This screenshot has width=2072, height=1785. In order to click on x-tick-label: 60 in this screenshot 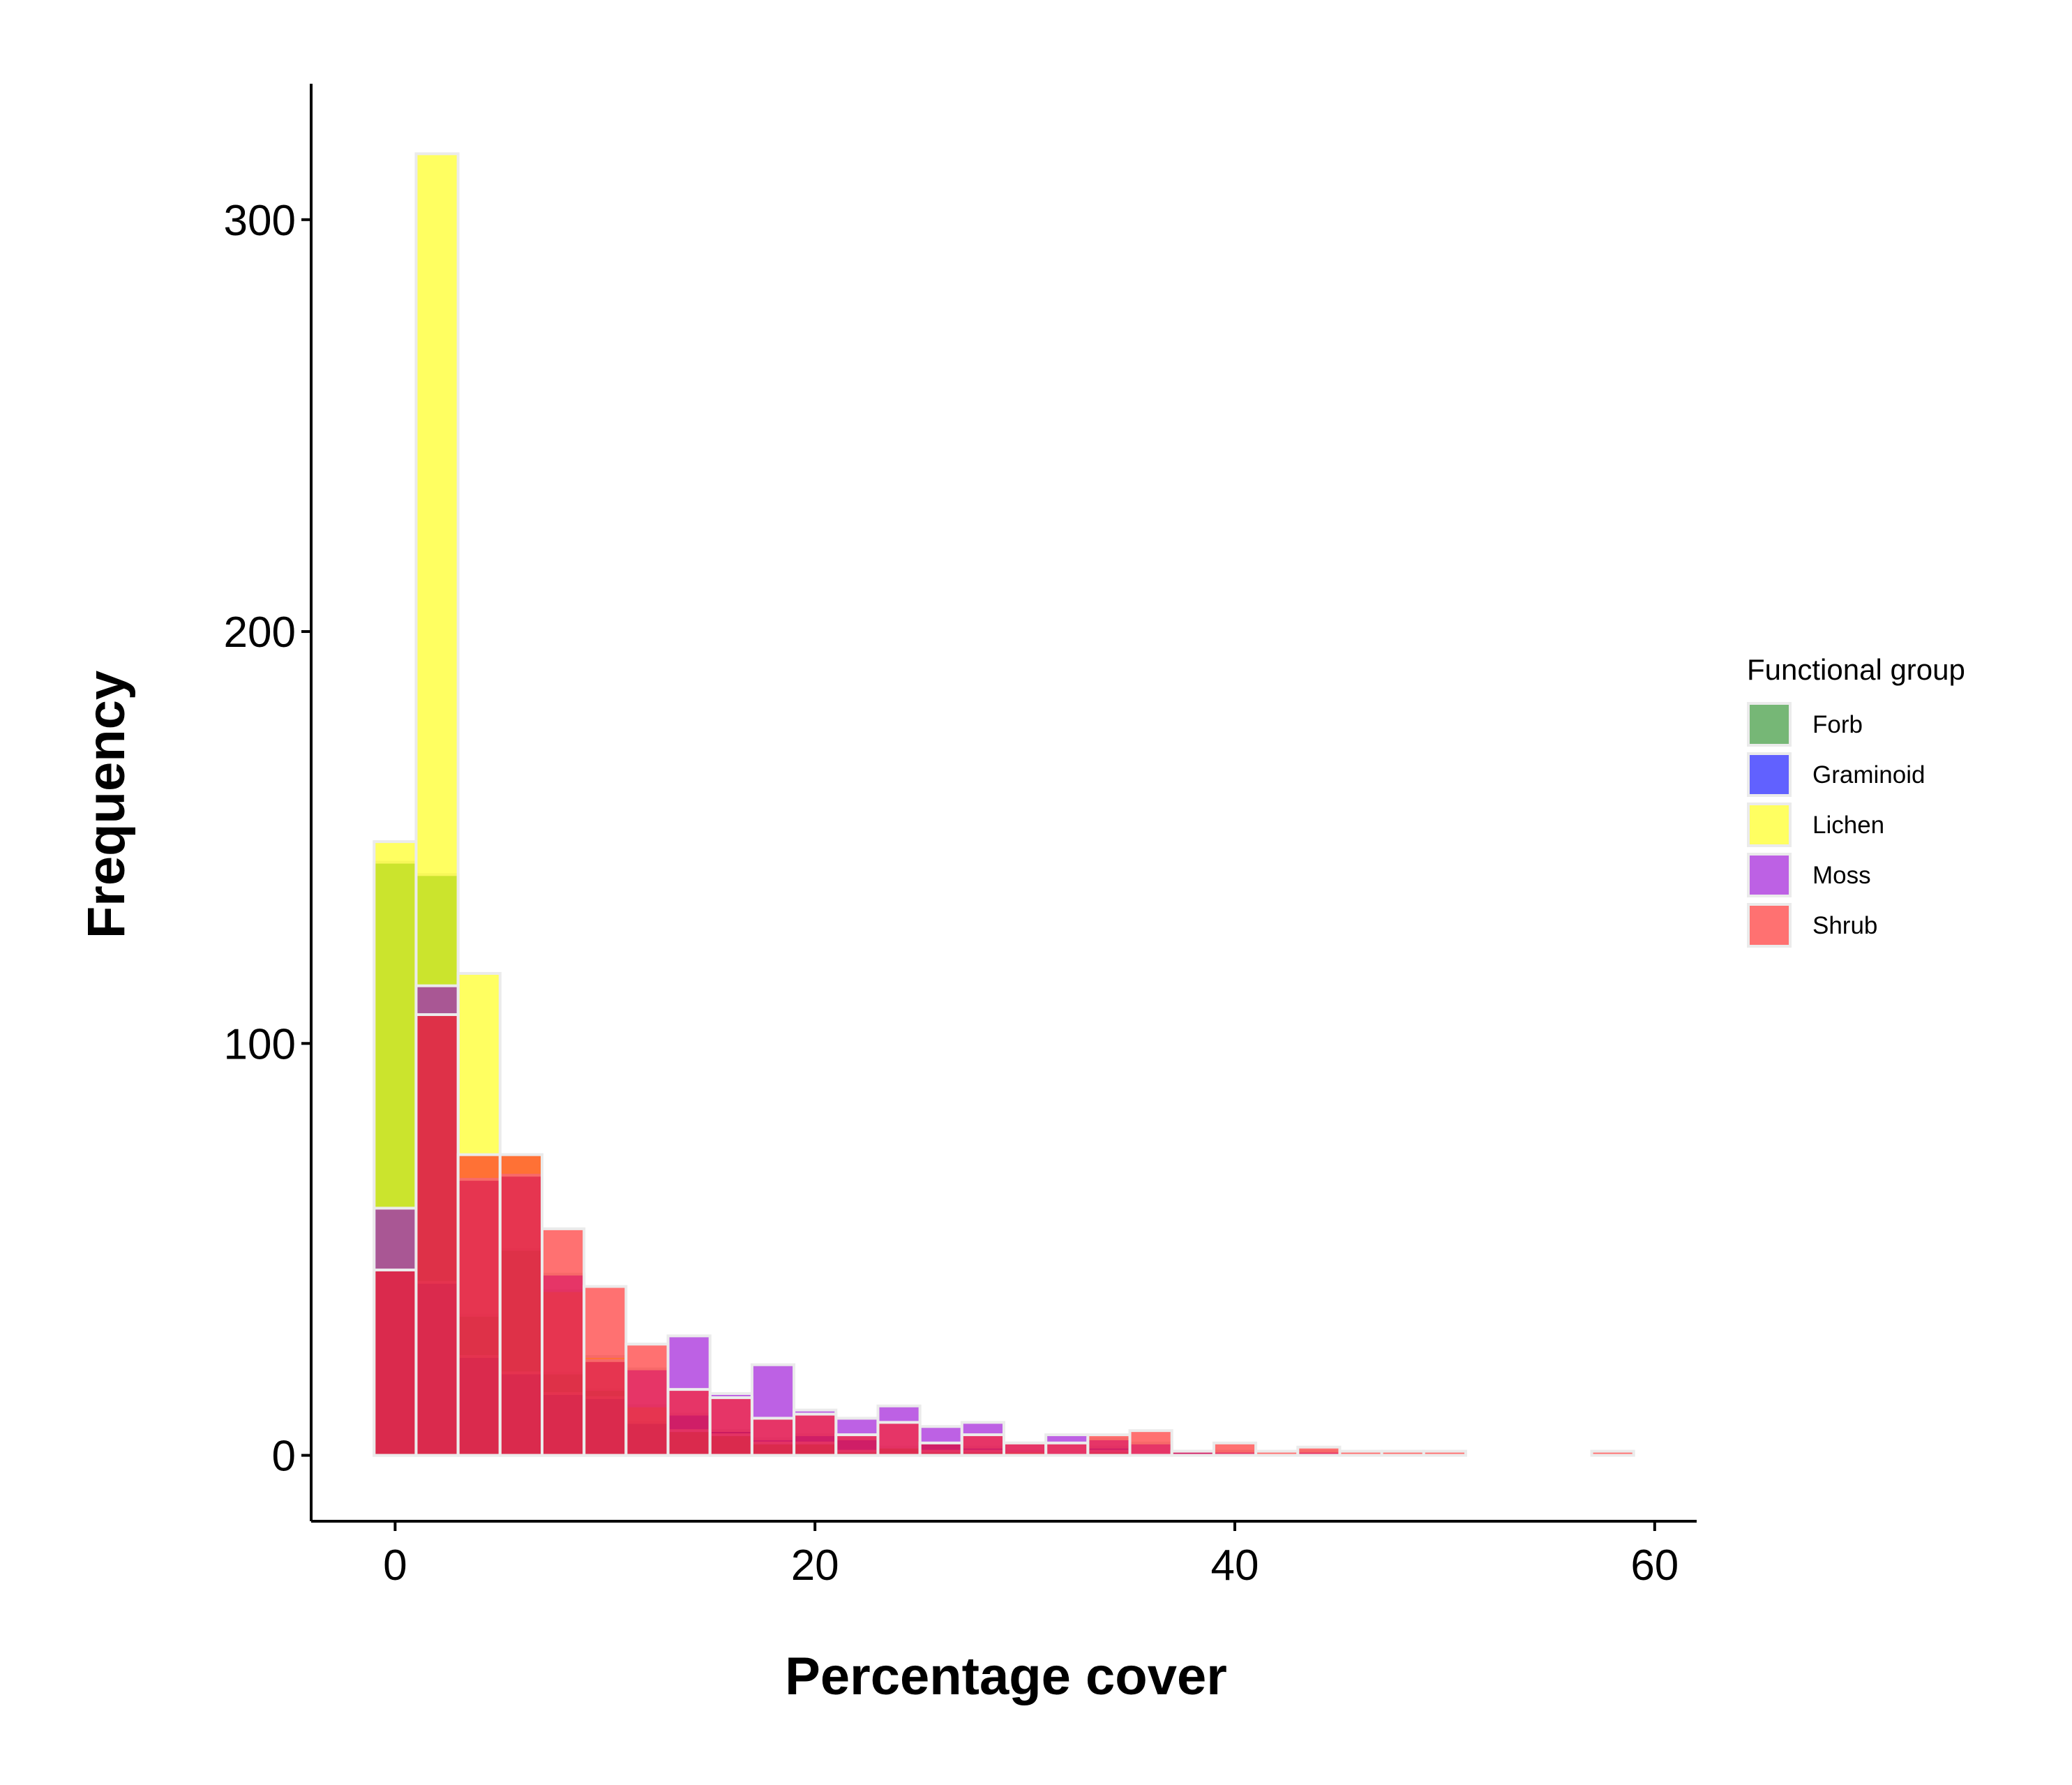, I will do `click(1654, 1565)`.